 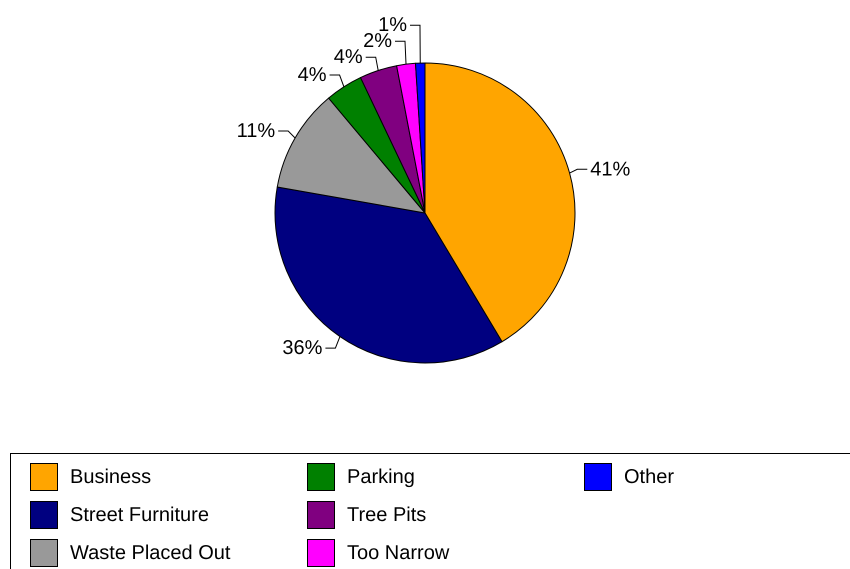 What do you see at coordinates (398, 553) in the screenshot?
I see `legend-label: Too Narrow` at bounding box center [398, 553].